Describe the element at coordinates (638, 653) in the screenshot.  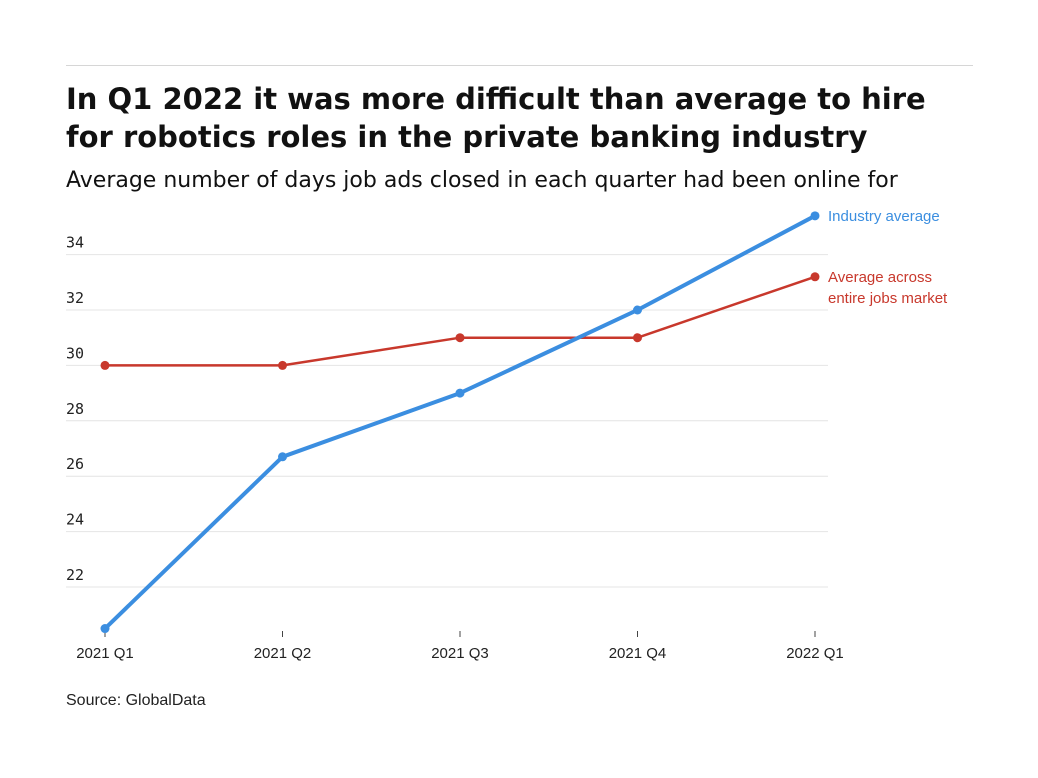
I see `x-tick-label: 2021 Q4` at that location.